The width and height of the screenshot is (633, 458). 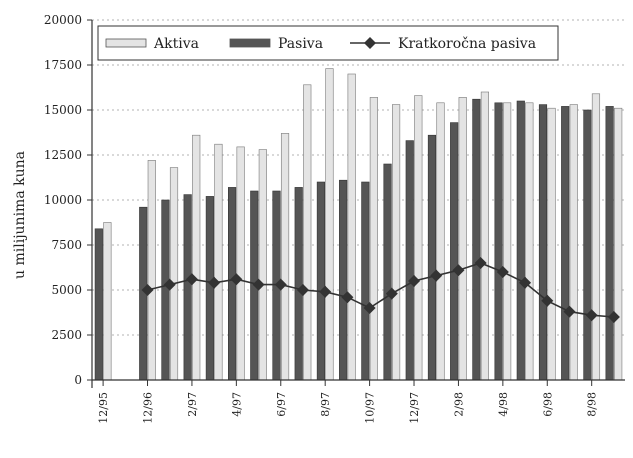 I want to click on line-layer, so click(x=380, y=290).